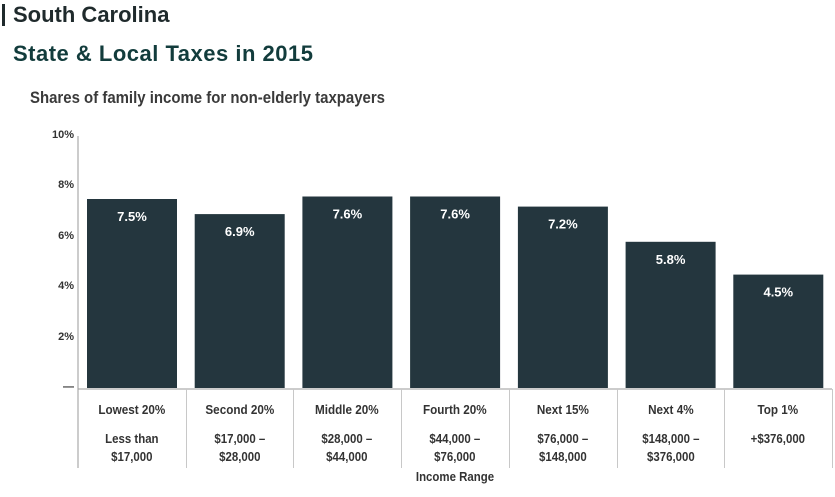  Describe the element at coordinates (240, 231) in the screenshot. I see `bar-value-label: 6.9%` at that location.